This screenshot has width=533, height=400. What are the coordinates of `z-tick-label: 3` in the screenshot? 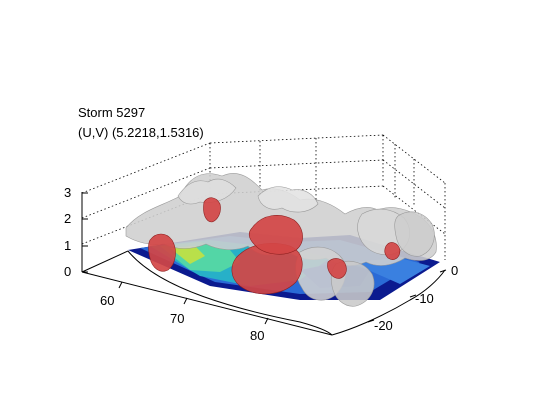 It's located at (67, 192).